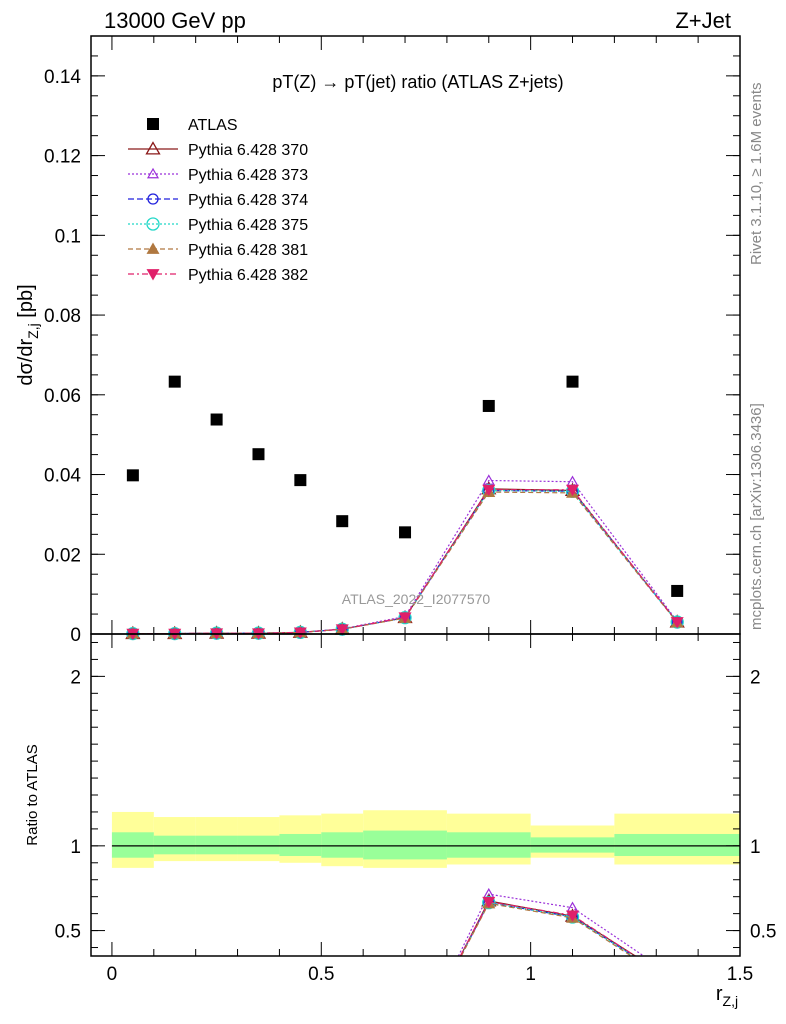 The height and width of the screenshot is (1024, 786). What do you see at coordinates (75, 635) in the screenshot?
I see `main-y-tick-label: 0` at bounding box center [75, 635].